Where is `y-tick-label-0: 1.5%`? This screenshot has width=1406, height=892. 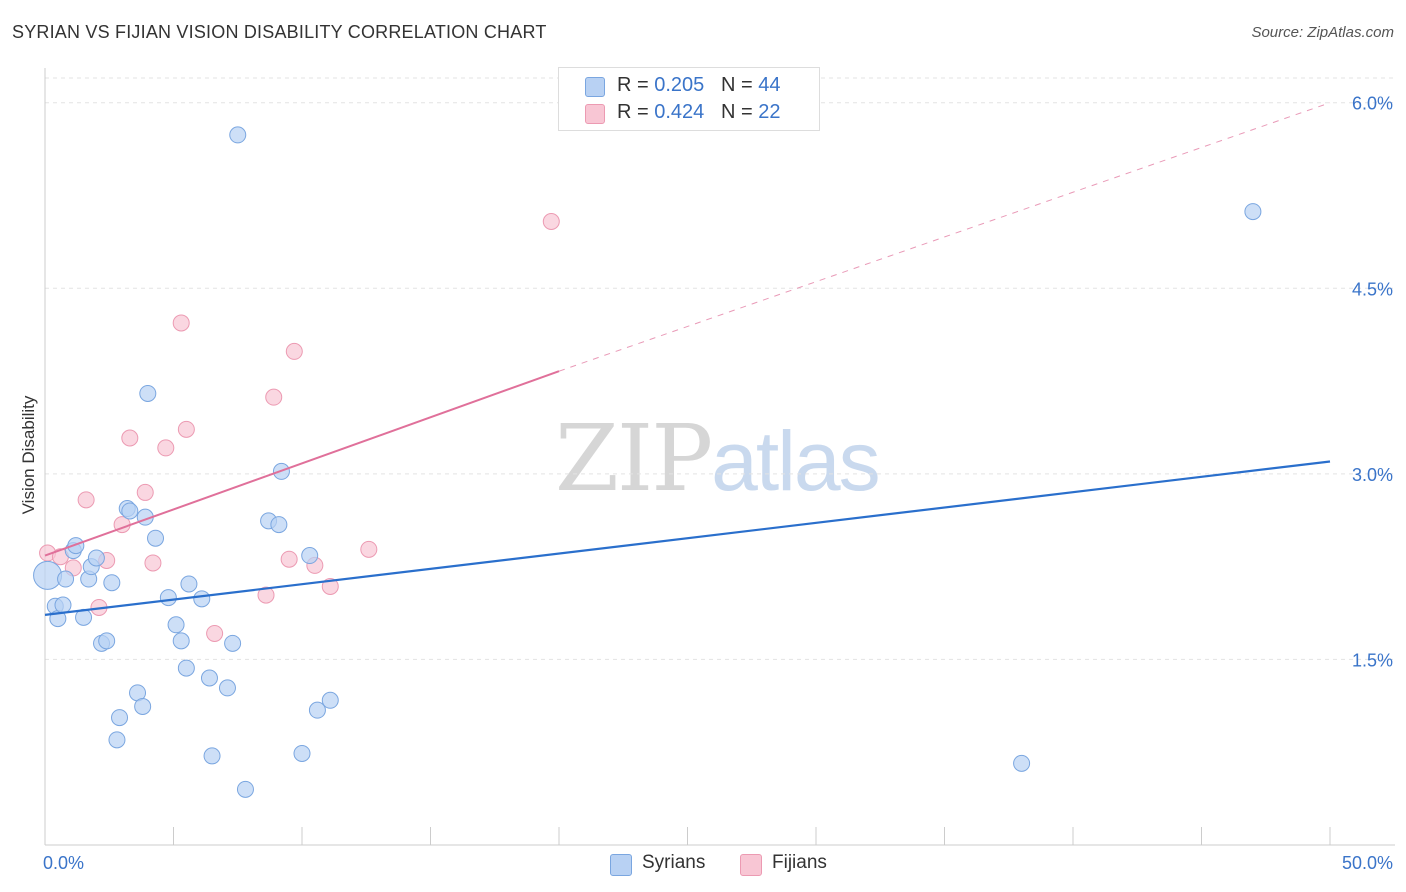
y-tick-label-0: 1.5% is located at coordinates (1372, 660).